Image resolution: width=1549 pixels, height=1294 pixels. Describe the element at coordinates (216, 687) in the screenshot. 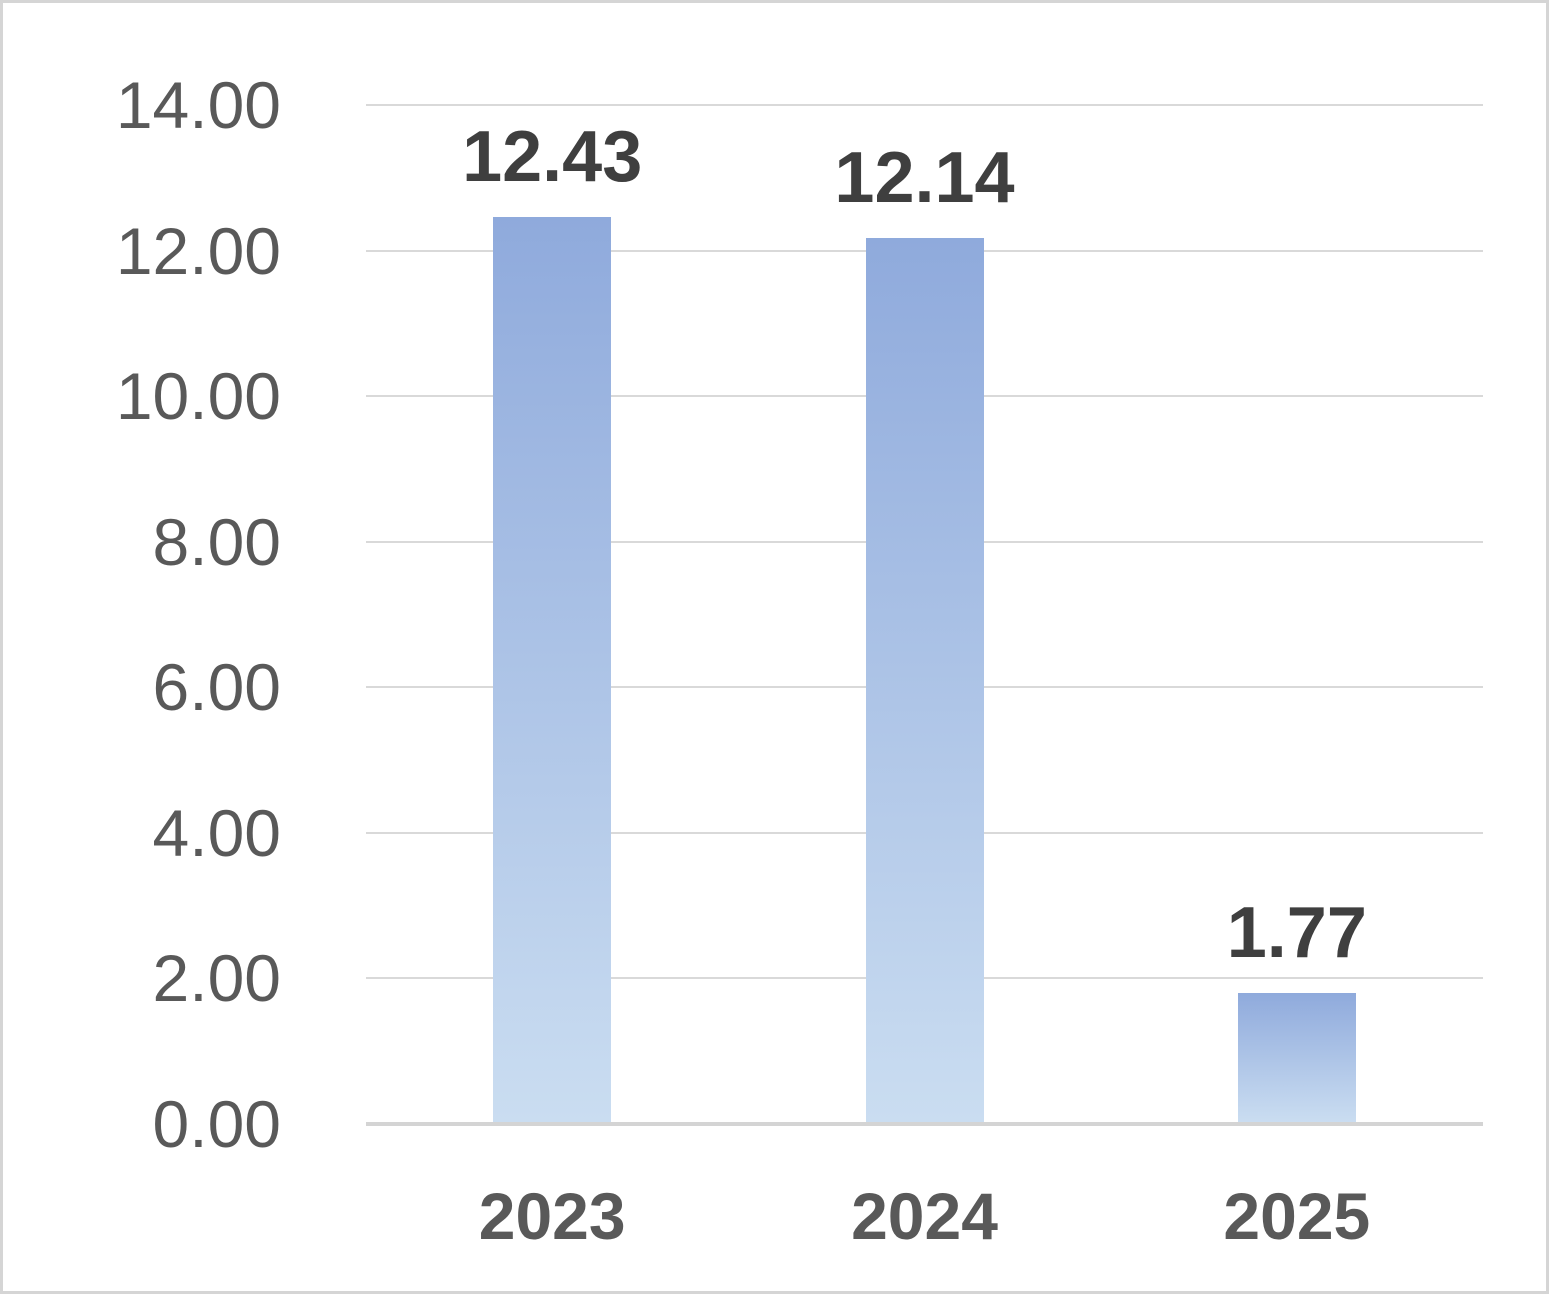

I see `y-tick-label: 6.00` at that location.